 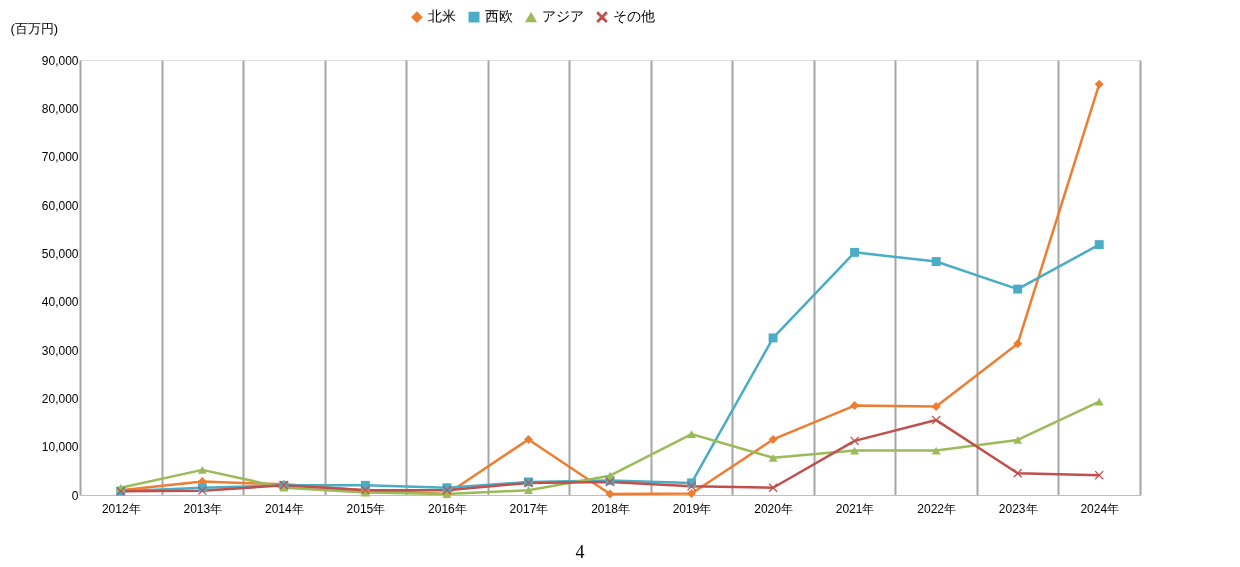 I want to click on x-tick-label: 2016年, so click(x=447, y=508).